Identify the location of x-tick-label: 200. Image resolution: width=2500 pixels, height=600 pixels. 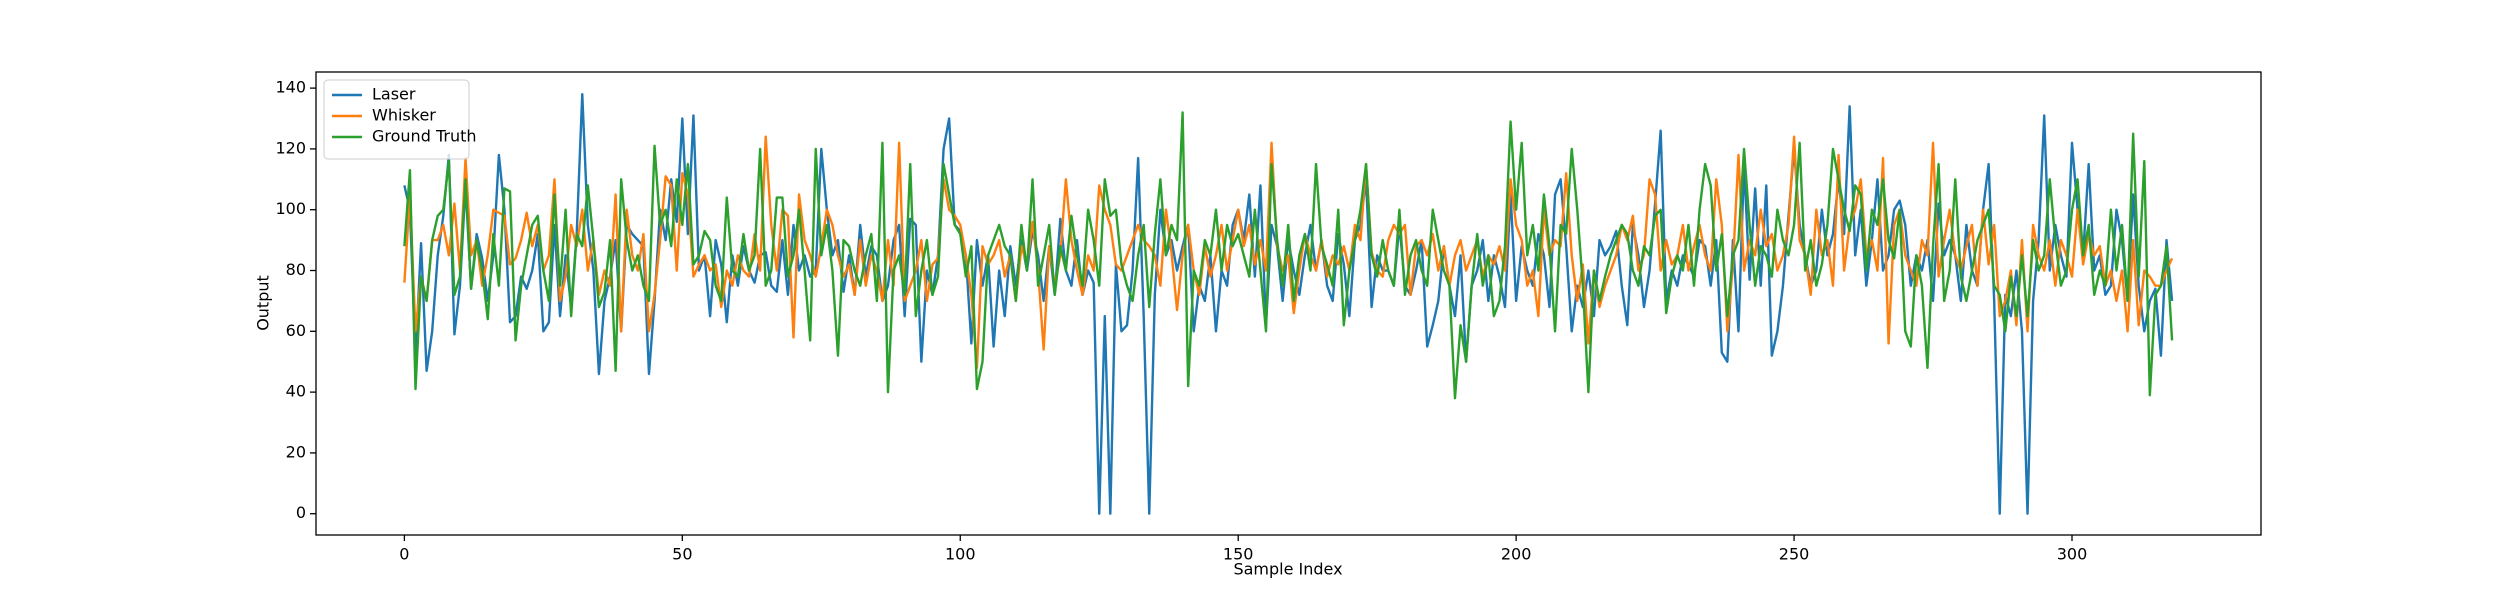
(1516, 554).